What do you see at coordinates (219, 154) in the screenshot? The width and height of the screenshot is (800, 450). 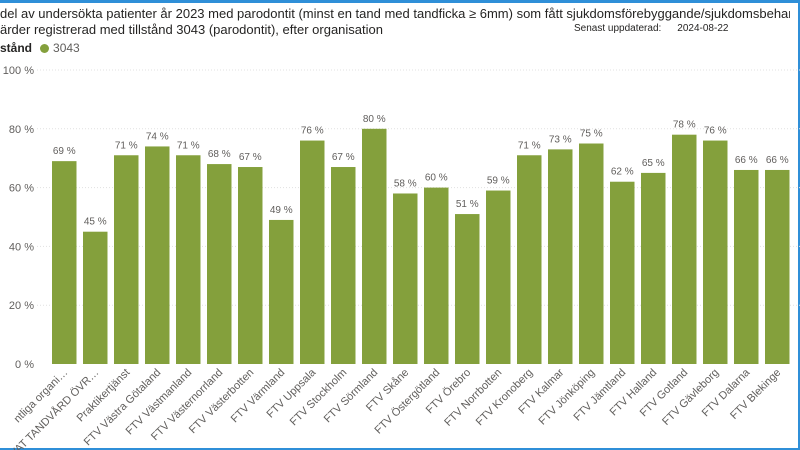 I see `data-label: 68 %` at bounding box center [219, 154].